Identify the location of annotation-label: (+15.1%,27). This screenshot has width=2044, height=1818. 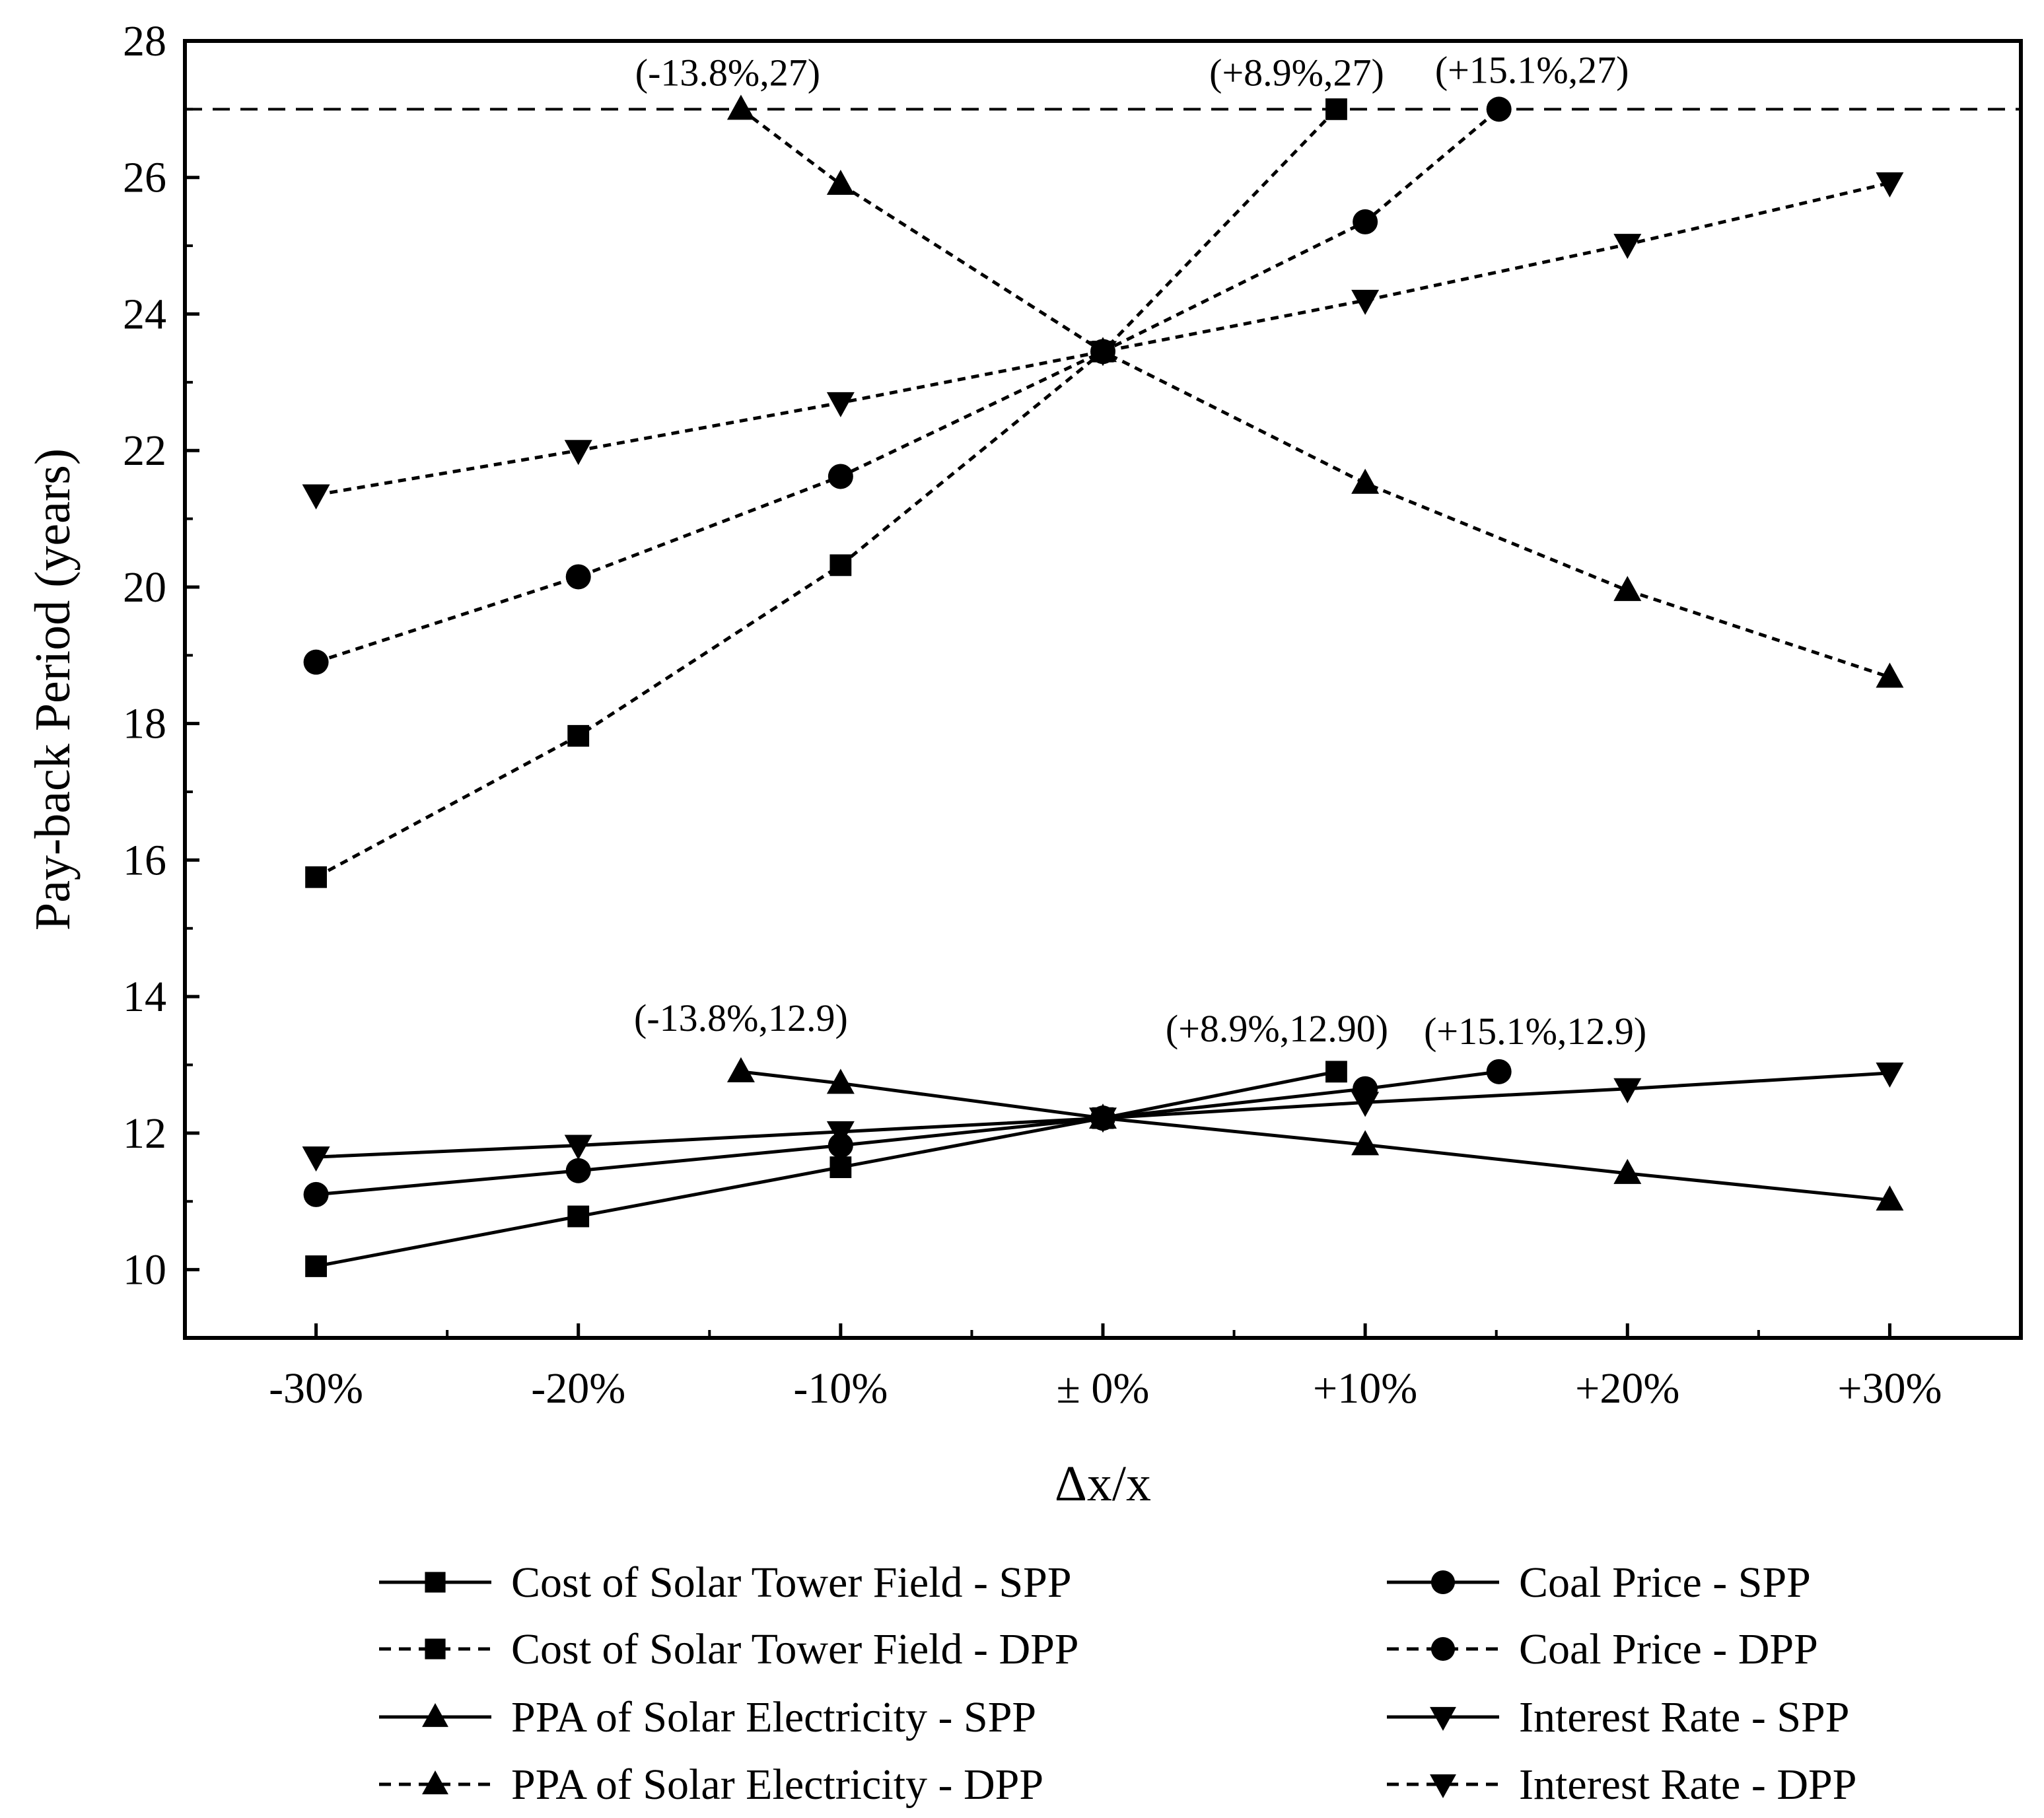
(1532, 69).